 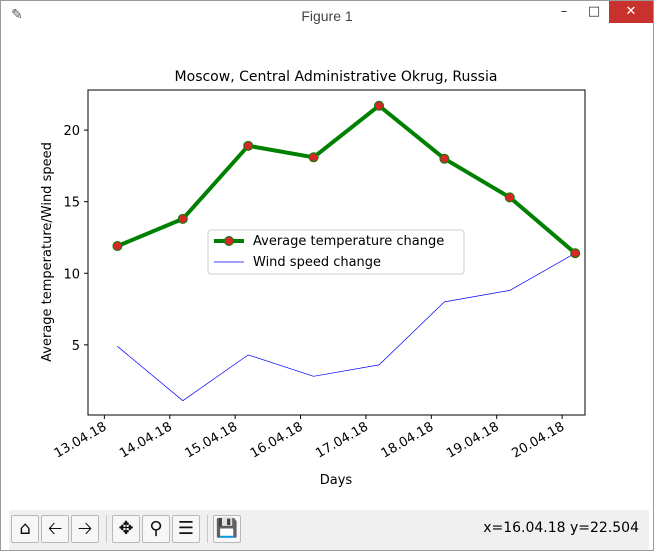 I want to click on y-tick-label: 5, so click(x=76, y=346).